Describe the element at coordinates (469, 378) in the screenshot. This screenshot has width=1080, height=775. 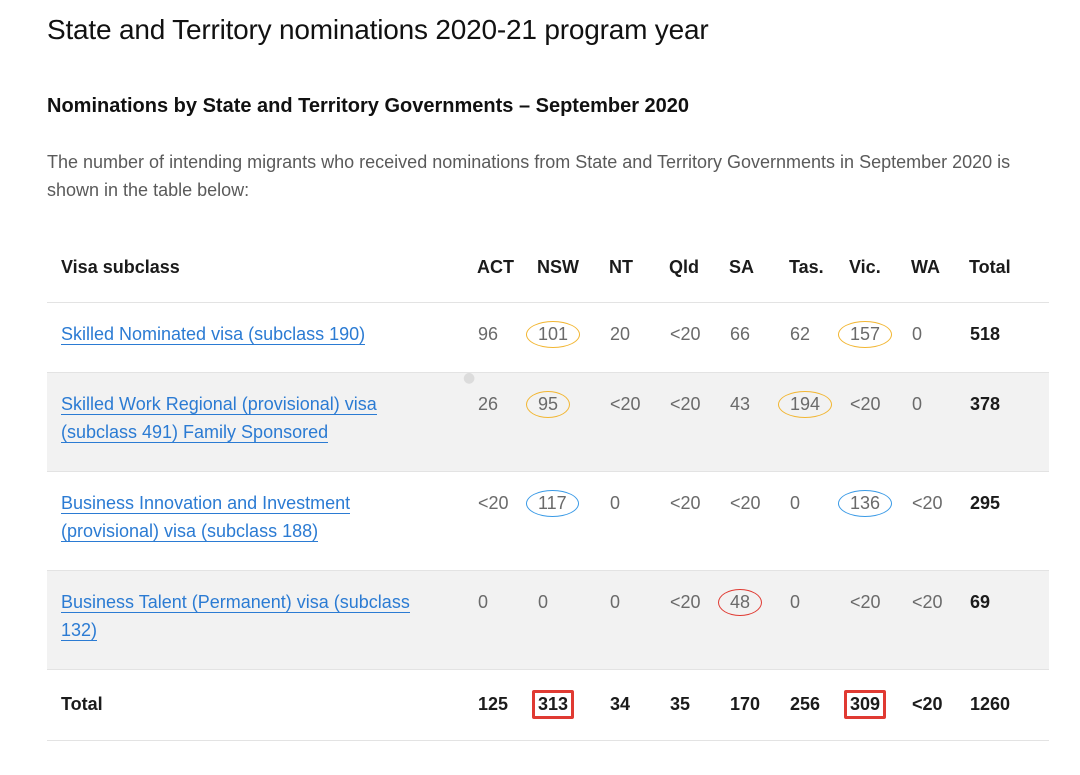
I see `watermark: ●` at that location.